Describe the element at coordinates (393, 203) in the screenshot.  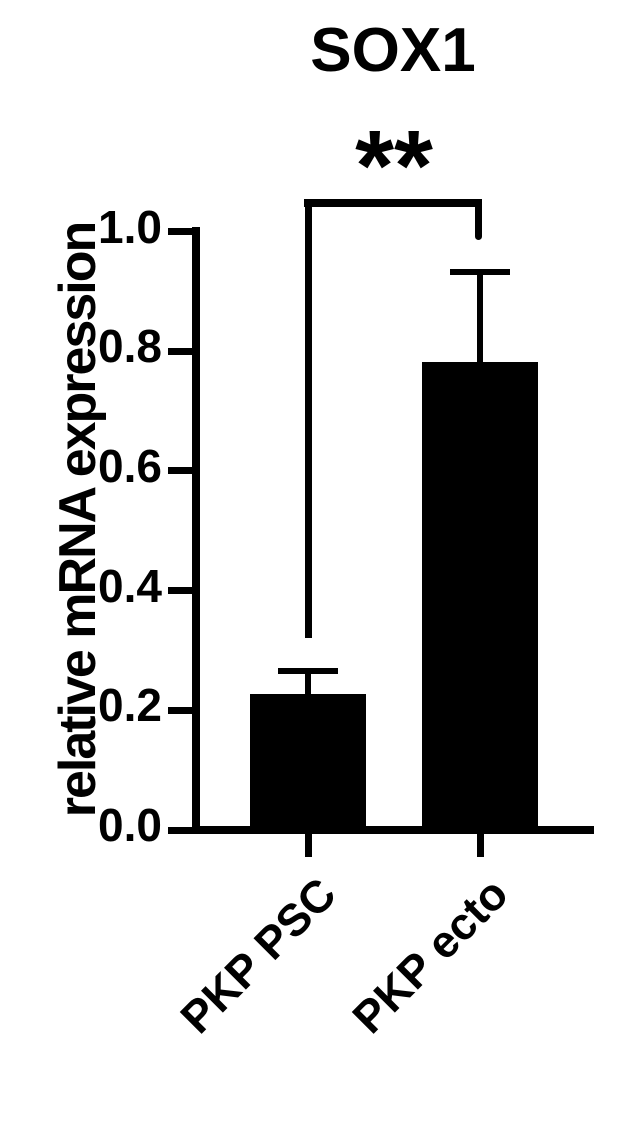
I see `significance-bracket-top` at that location.